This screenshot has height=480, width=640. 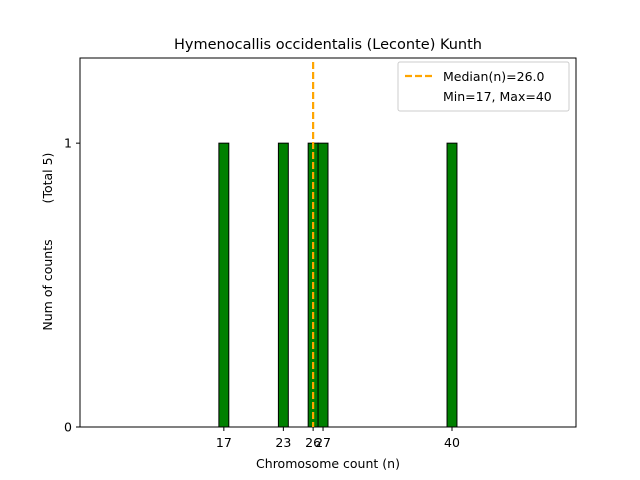 What do you see at coordinates (328, 463) in the screenshot?
I see `x-axis-label: Chromosome count (n)` at bounding box center [328, 463].